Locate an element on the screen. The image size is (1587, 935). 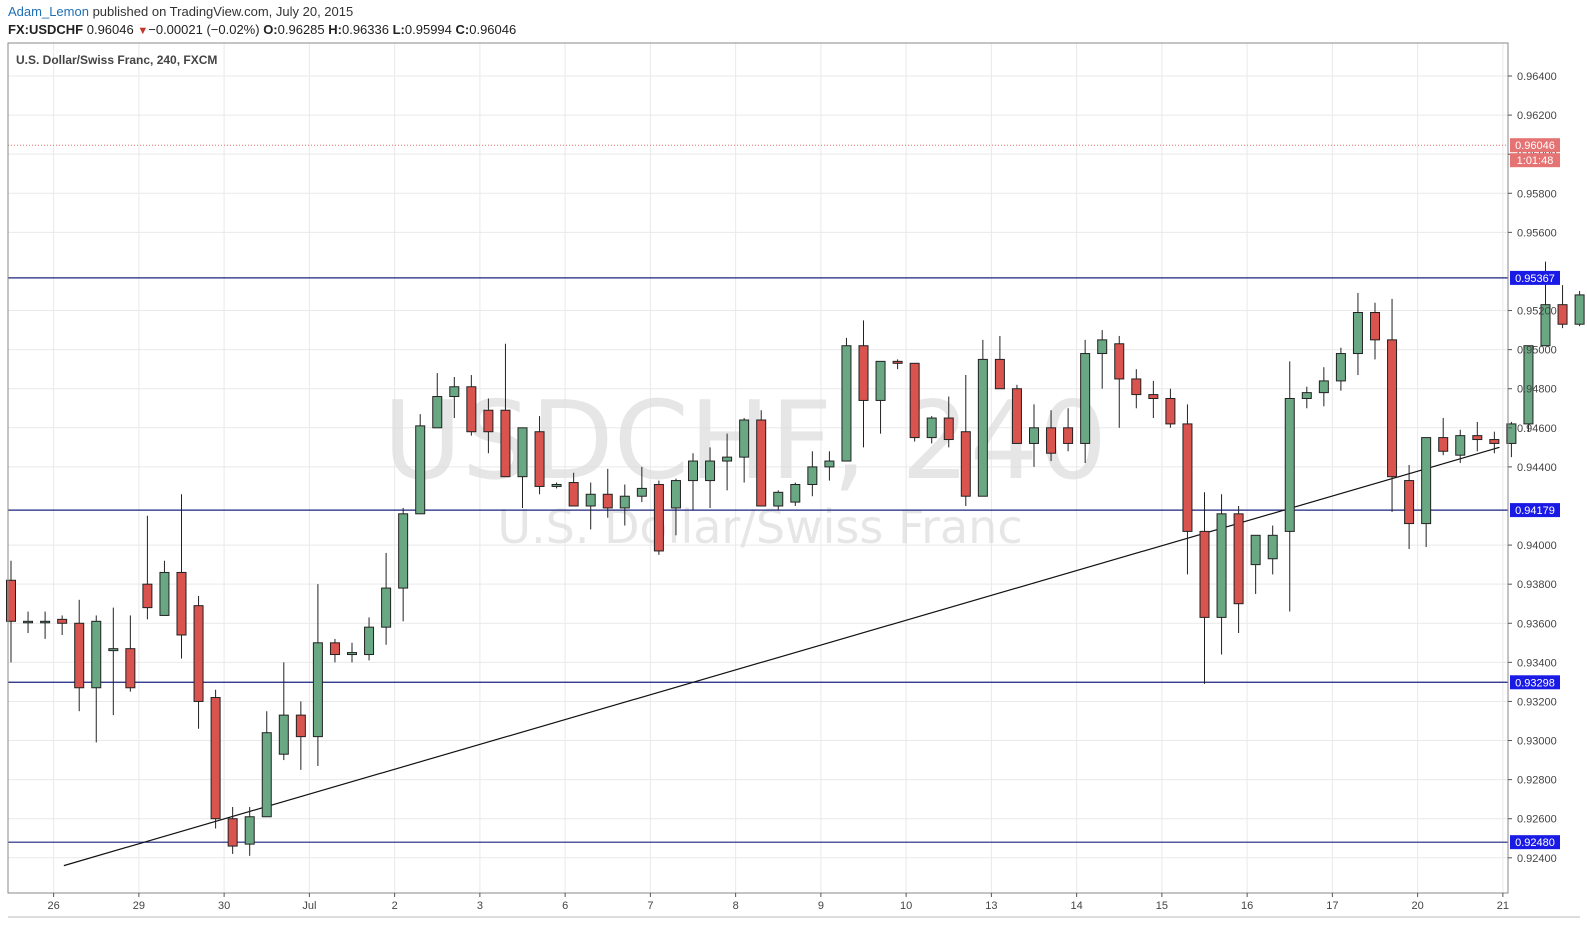
x-tick-label: 21 is located at coordinates (1503, 906).